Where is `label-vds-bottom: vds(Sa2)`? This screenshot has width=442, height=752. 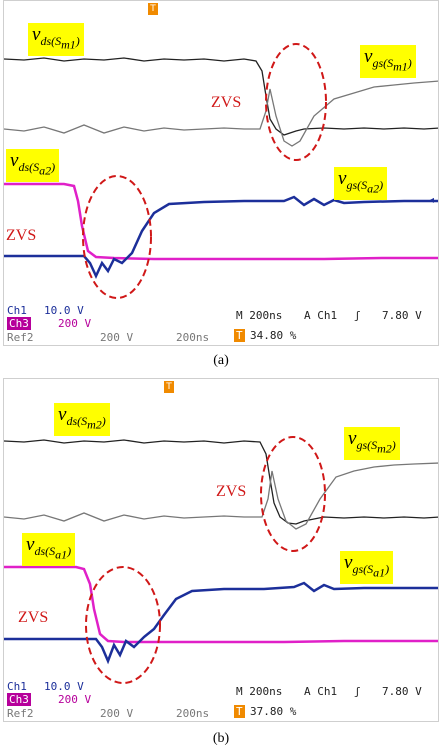 label-vds-bottom: vds(Sa2) is located at coordinates (33, 166).